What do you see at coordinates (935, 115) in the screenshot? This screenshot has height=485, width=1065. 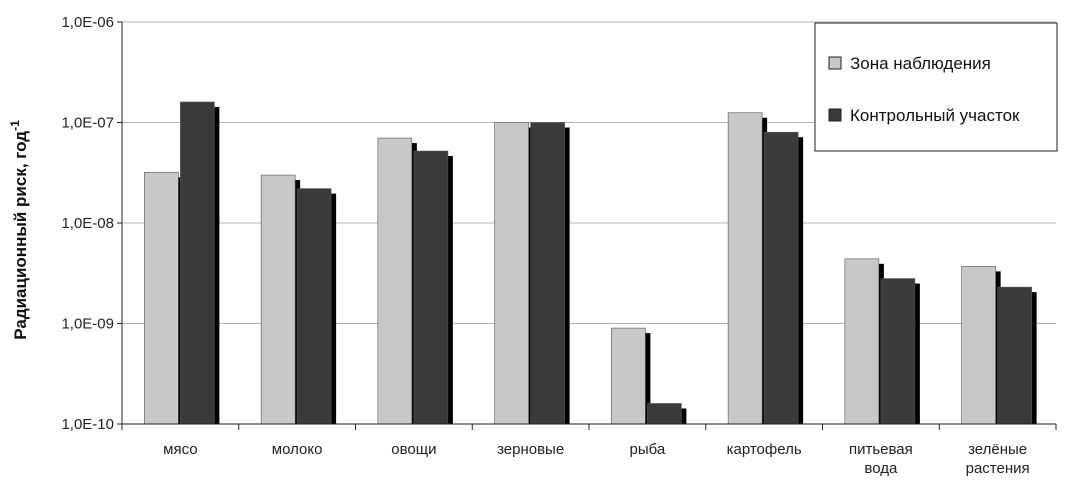 I see `legend-label-control: Контрольный участок` at bounding box center [935, 115].